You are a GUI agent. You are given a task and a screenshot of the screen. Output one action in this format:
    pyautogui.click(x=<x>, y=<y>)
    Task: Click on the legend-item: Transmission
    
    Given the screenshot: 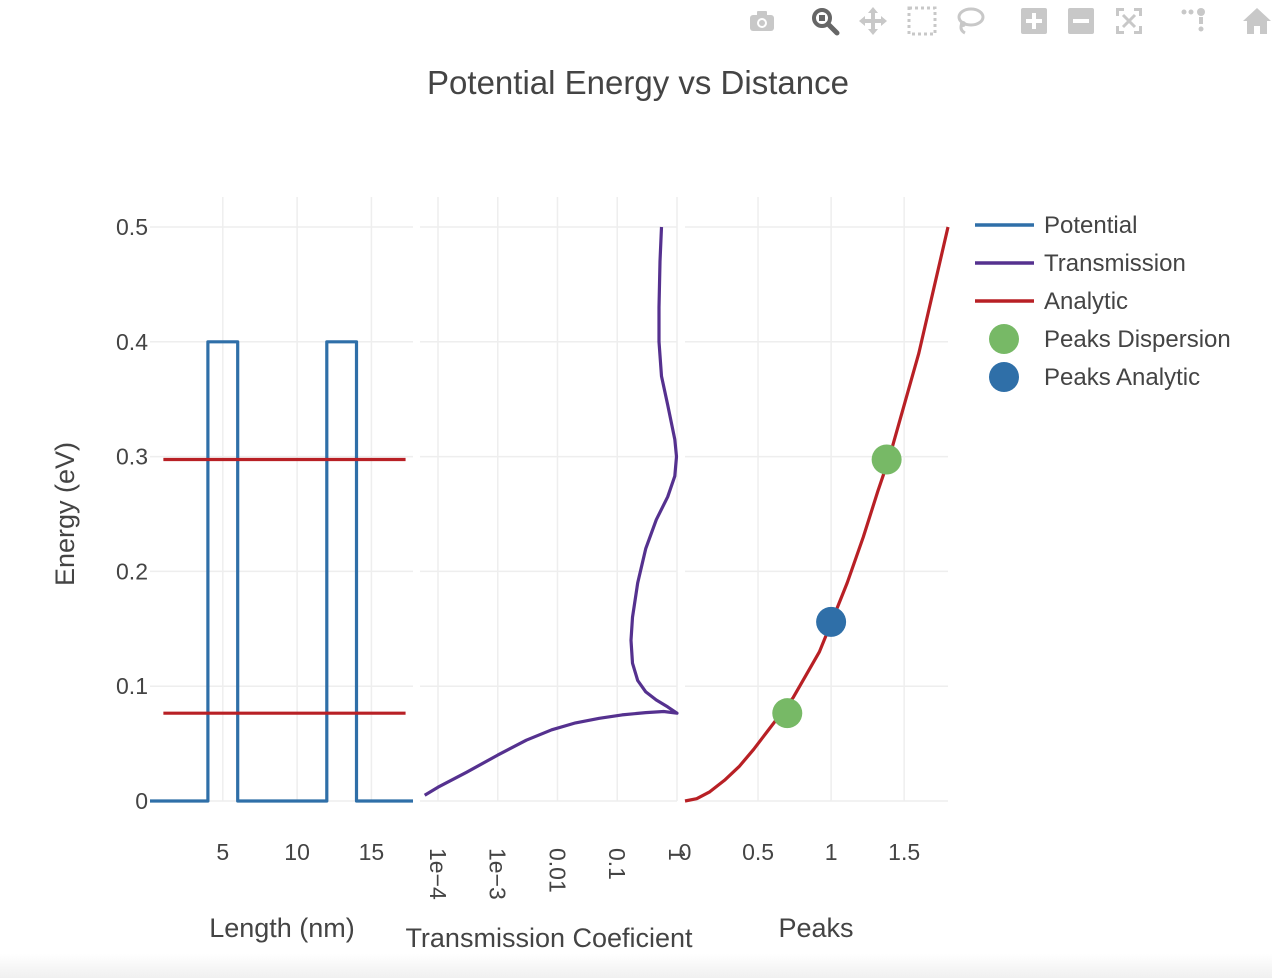 What is the action you would take?
    pyautogui.click(x=1080, y=263)
    